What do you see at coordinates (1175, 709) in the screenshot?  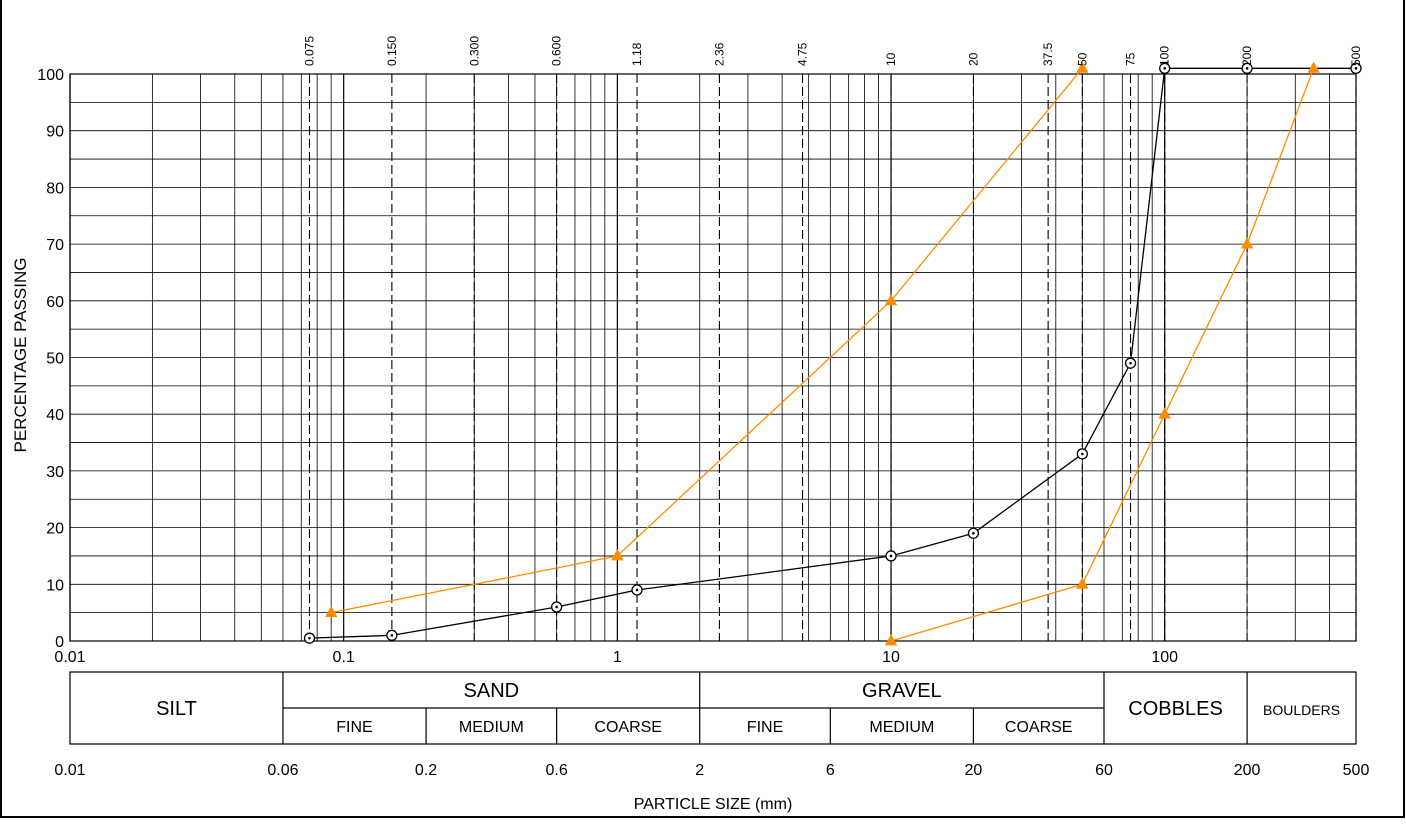 I see `class-major-label: COBBLES` at bounding box center [1175, 709].